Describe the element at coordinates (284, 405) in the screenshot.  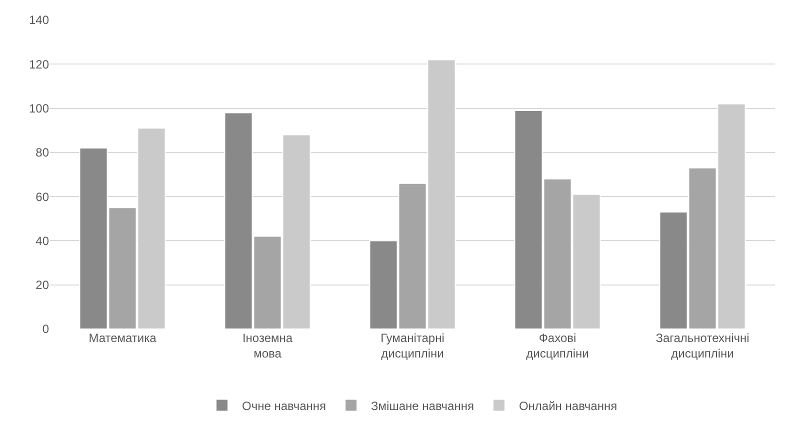
I see `legend-label: Очне навчання` at that location.